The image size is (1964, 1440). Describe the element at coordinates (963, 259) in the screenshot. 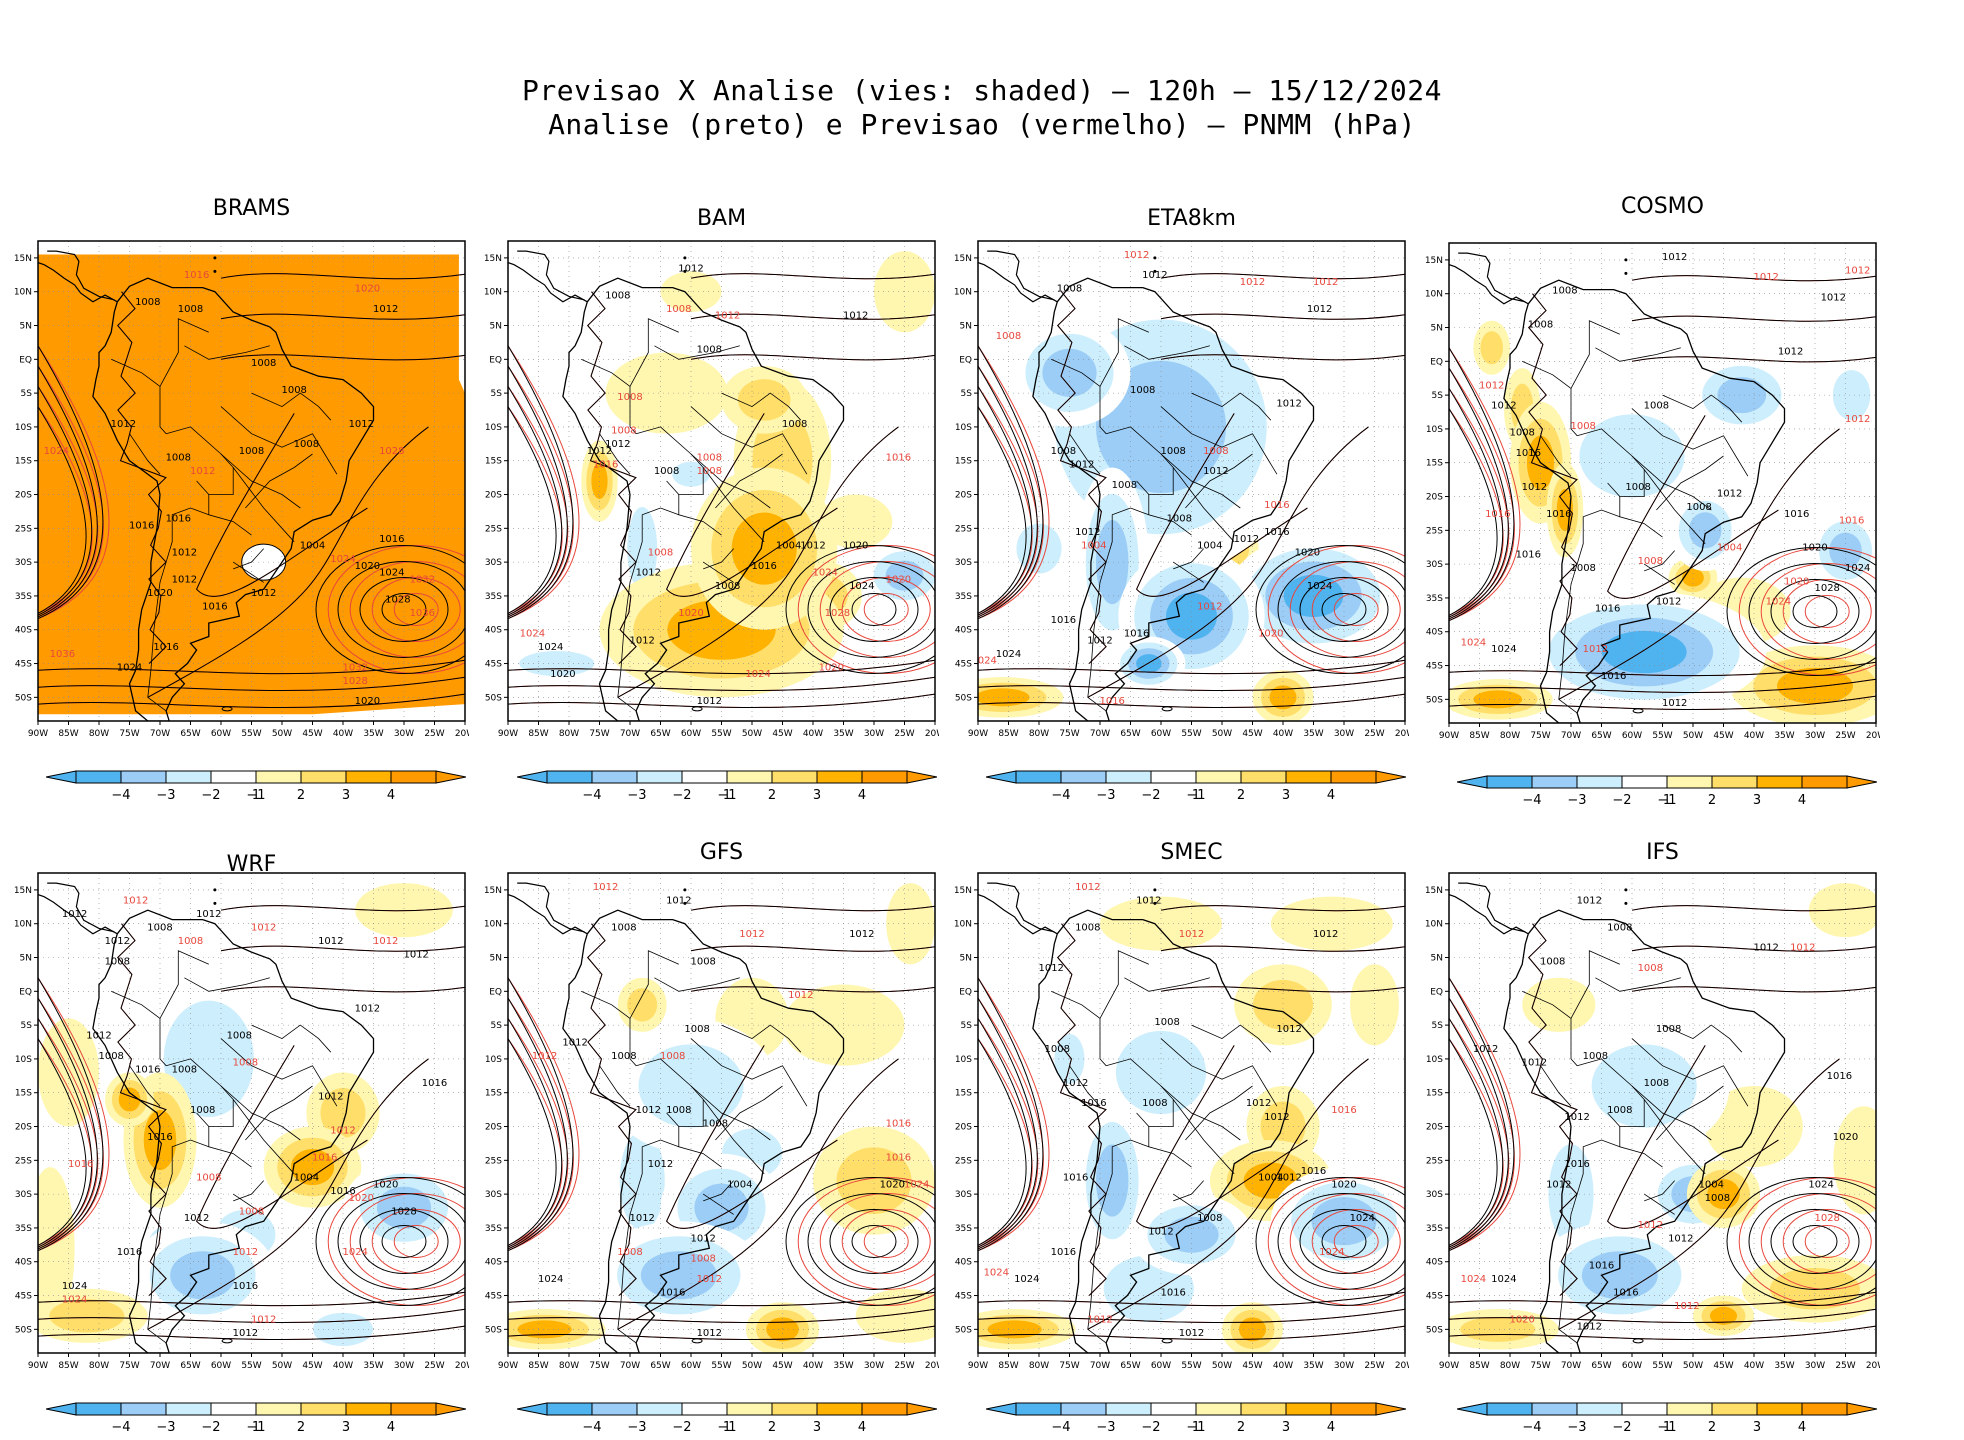

I see `lat-label: 15N` at that location.